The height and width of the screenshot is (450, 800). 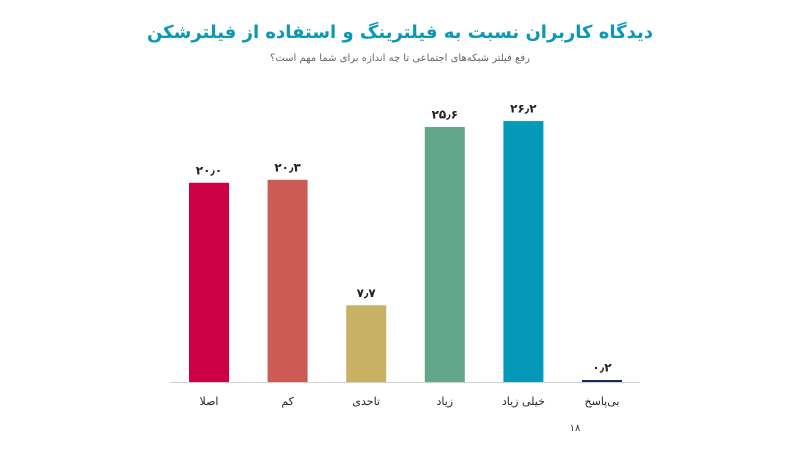 I want to click on value-label: ۲۰٫۰, so click(x=209, y=170).